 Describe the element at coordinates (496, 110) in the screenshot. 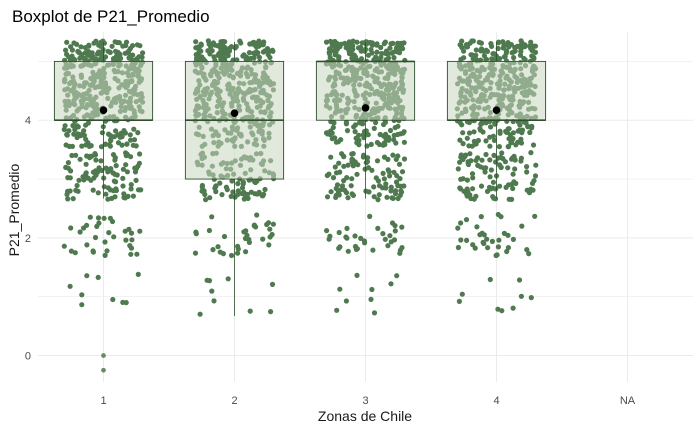

I see `mean-marker` at that location.